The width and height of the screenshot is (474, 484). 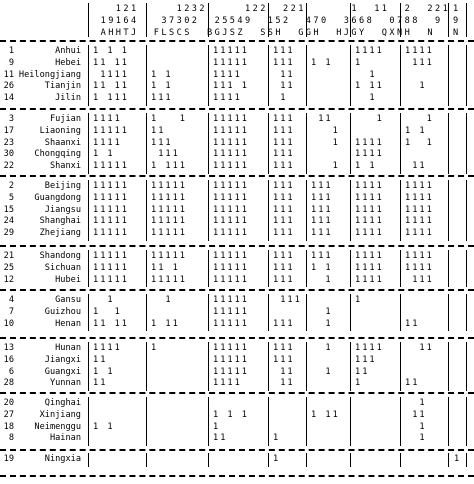 What do you see at coordinates (217, 33) in the screenshot?
I see `header-char: G` at bounding box center [217, 33].